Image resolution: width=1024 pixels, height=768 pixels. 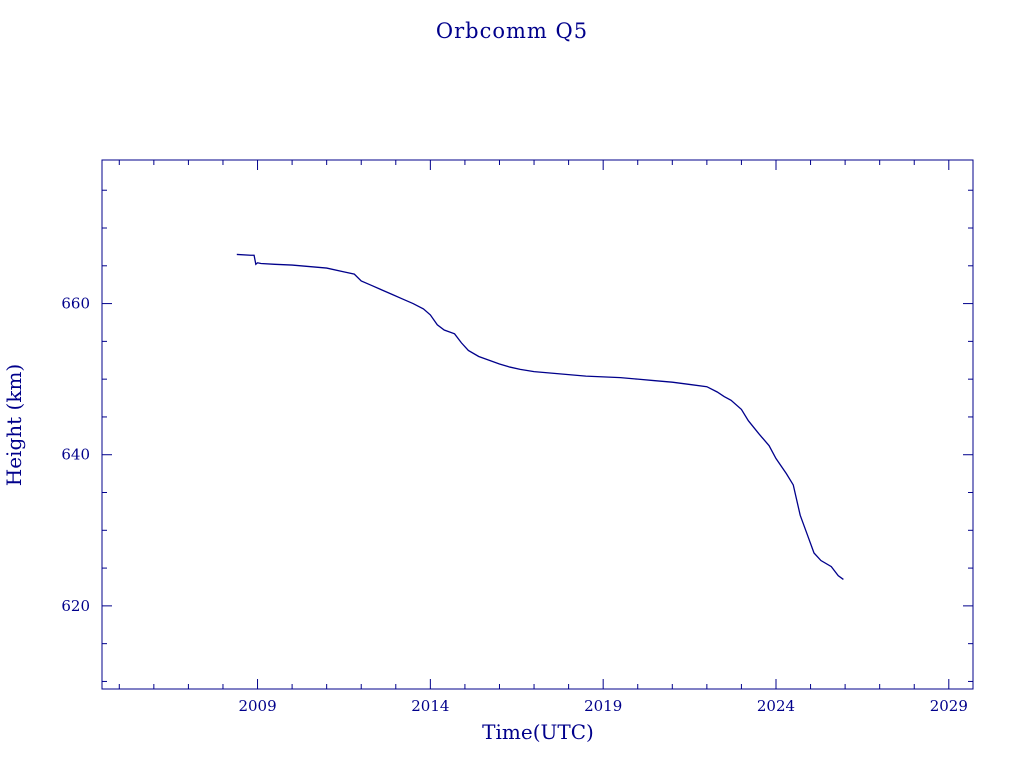 I want to click on y-tick-label: 640, so click(x=75, y=455).